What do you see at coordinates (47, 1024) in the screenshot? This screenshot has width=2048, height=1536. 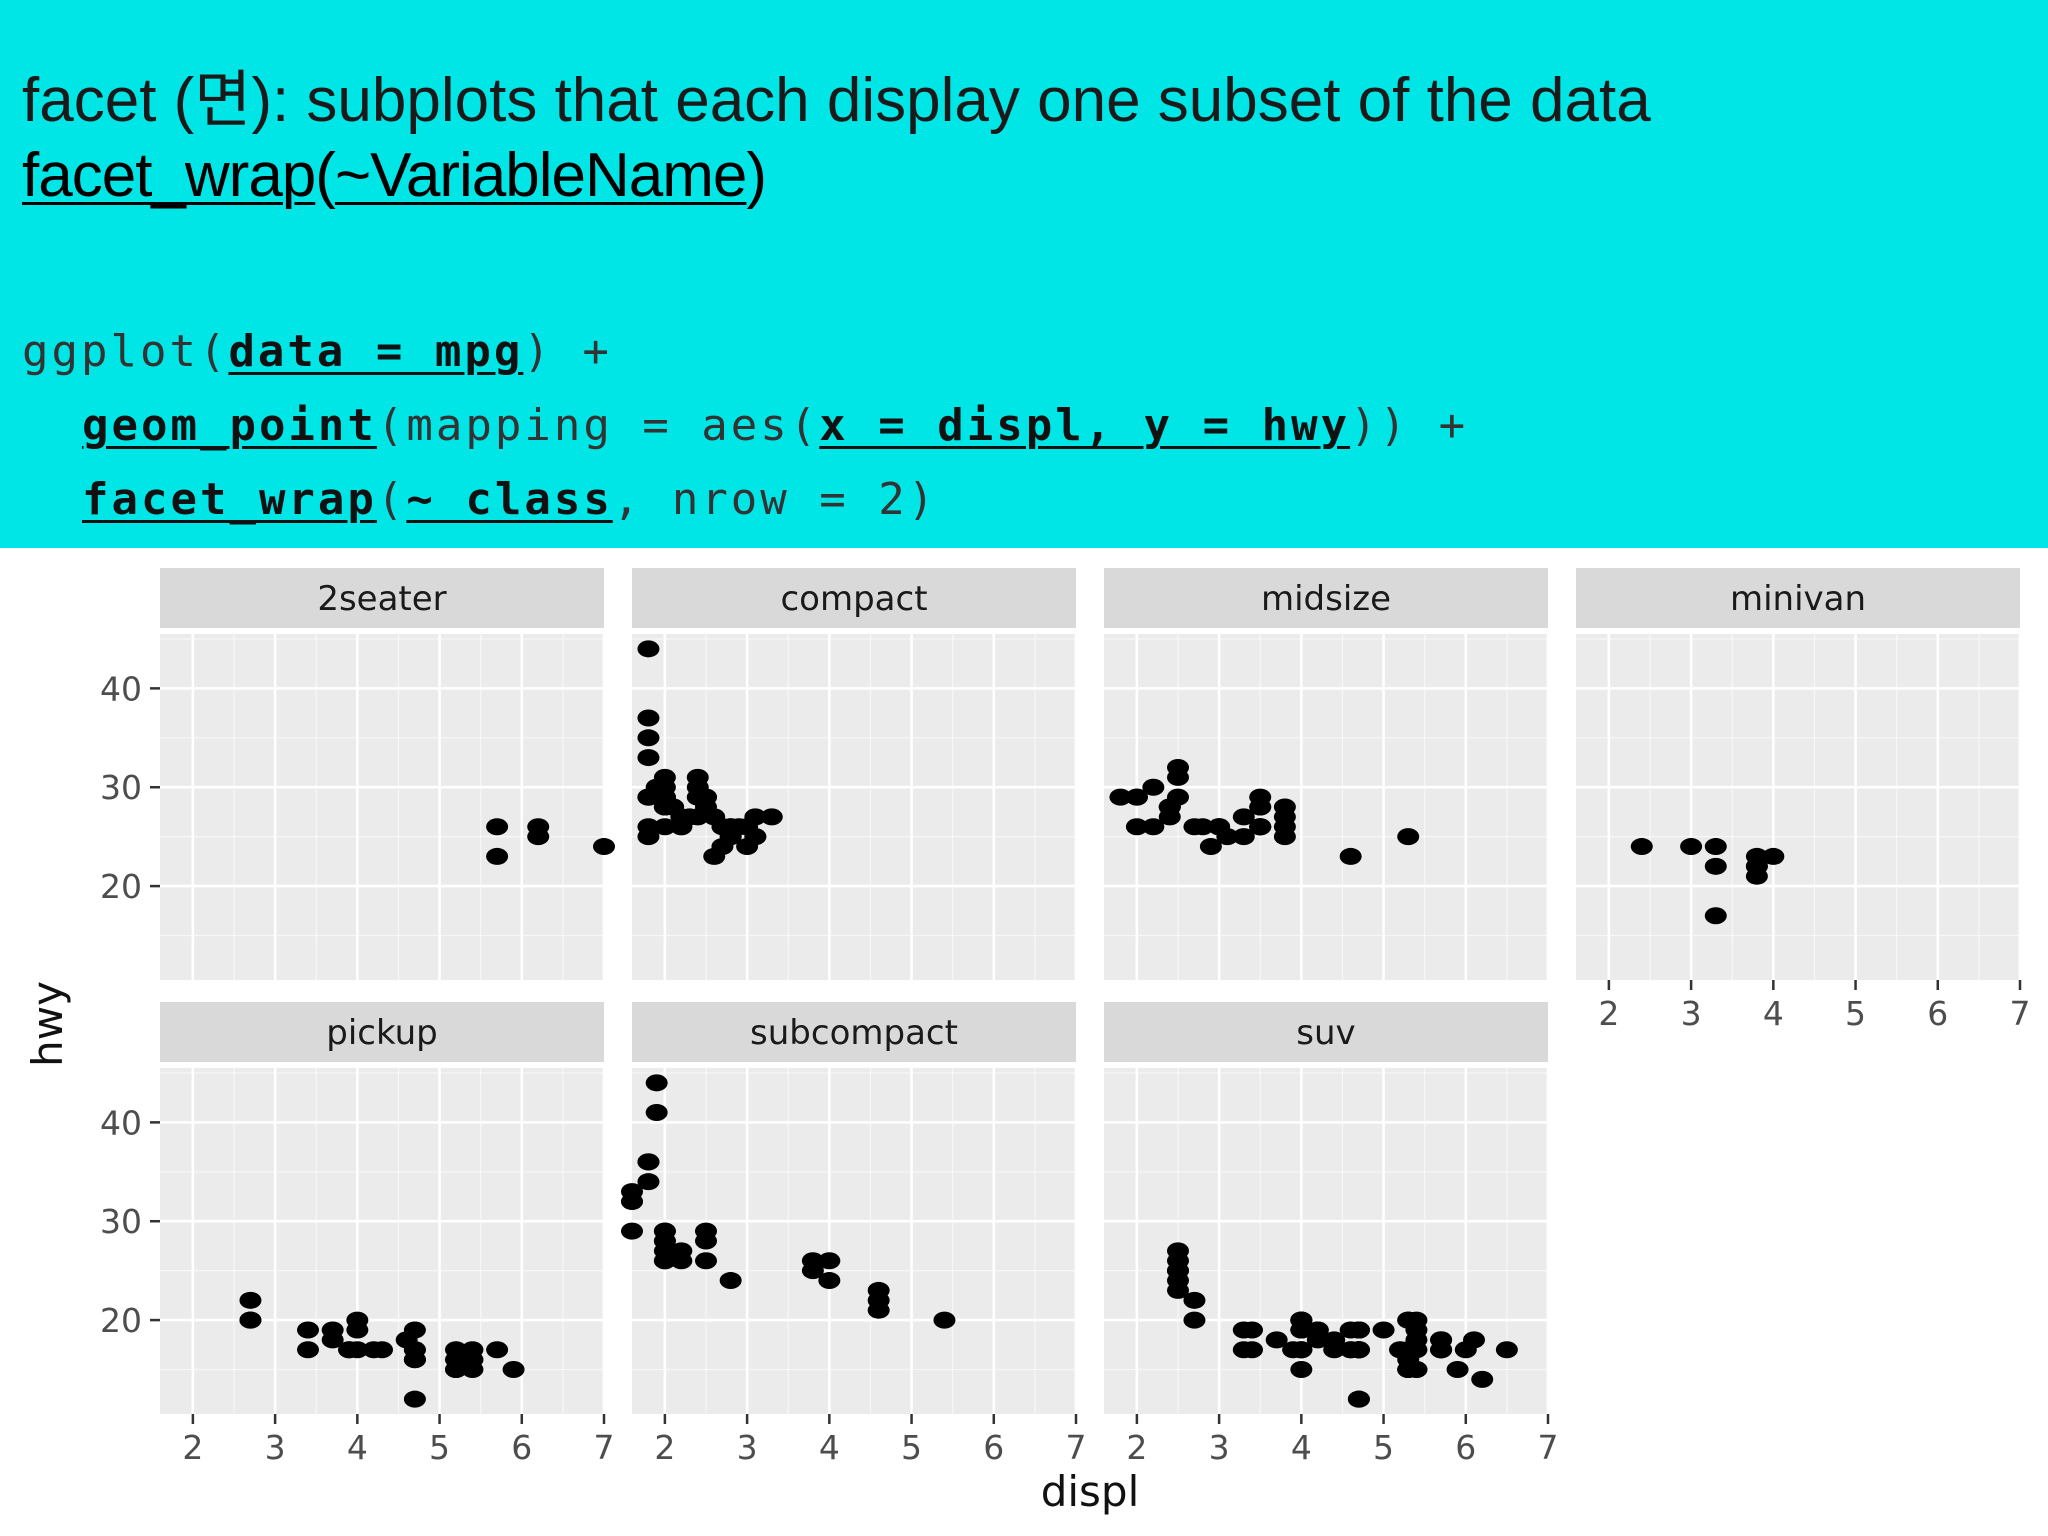 I see `y-axis-label: hwy` at bounding box center [47, 1024].